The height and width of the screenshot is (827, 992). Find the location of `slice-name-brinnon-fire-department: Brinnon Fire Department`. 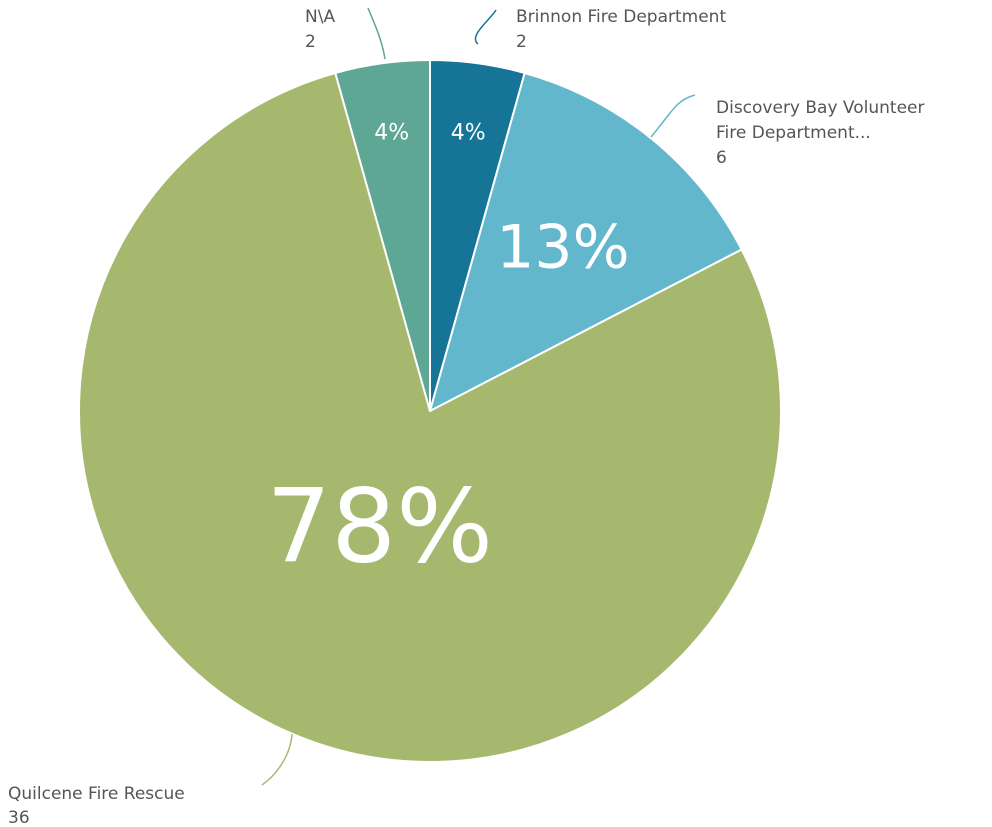

slice-name-brinnon-fire-department: Brinnon Fire Department is located at coordinates (621, 17).